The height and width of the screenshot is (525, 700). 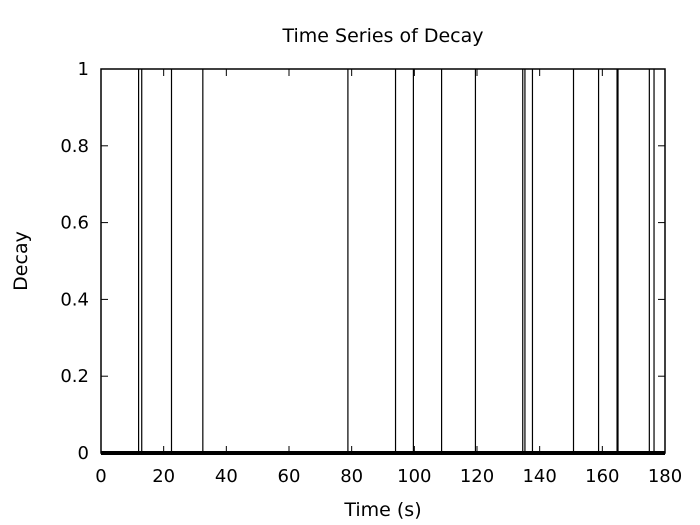 I want to click on y-tick-label: 0.4, so click(x=74, y=299).